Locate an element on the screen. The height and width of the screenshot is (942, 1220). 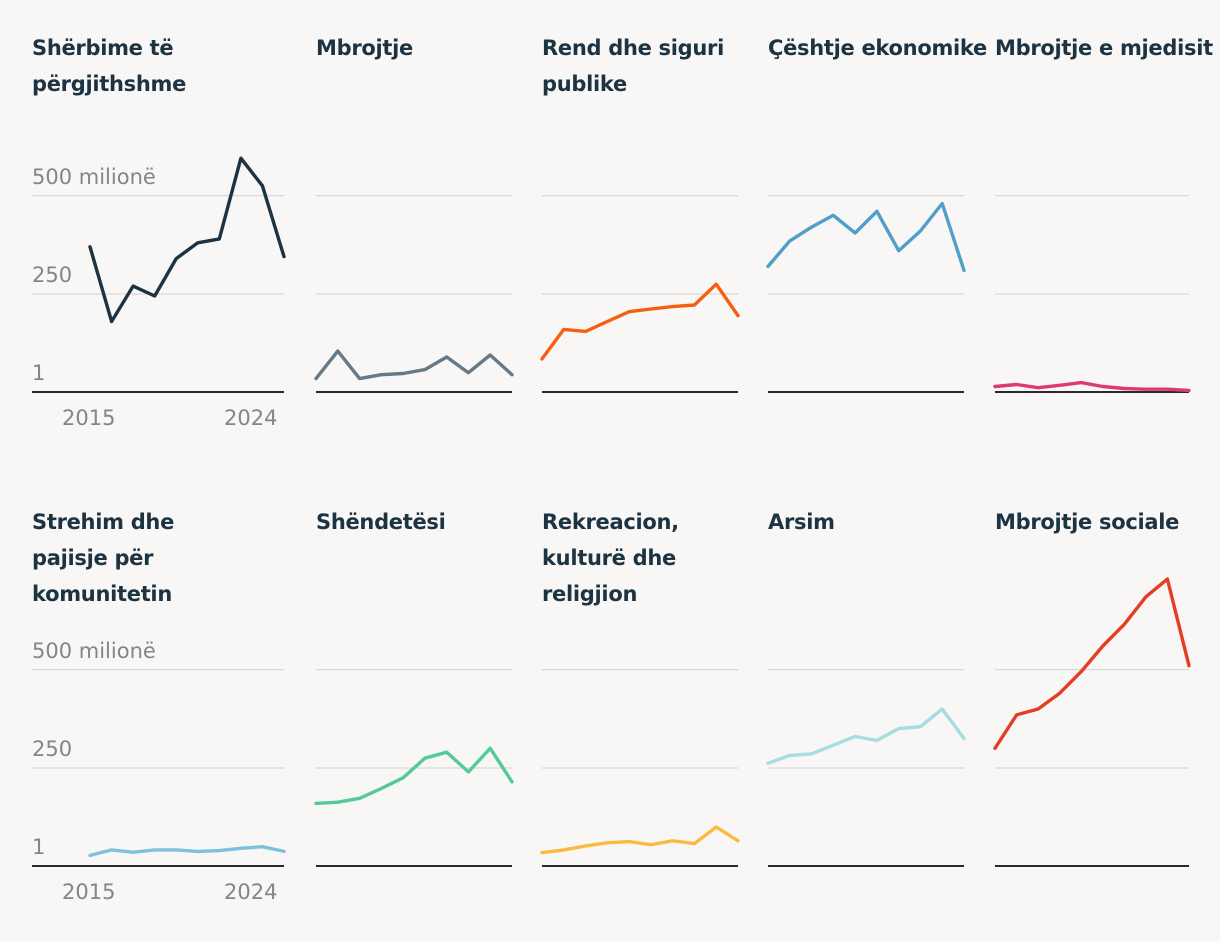
panel-3: Rend dhe siguri publike is located at coordinates (640, 220).